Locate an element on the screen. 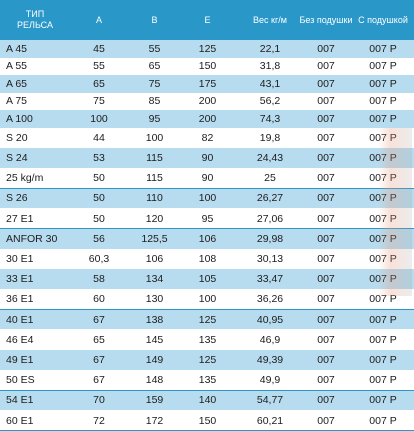  table-row: A 45 45 55 125 22,1 007 007 P is located at coordinates (207, 49).